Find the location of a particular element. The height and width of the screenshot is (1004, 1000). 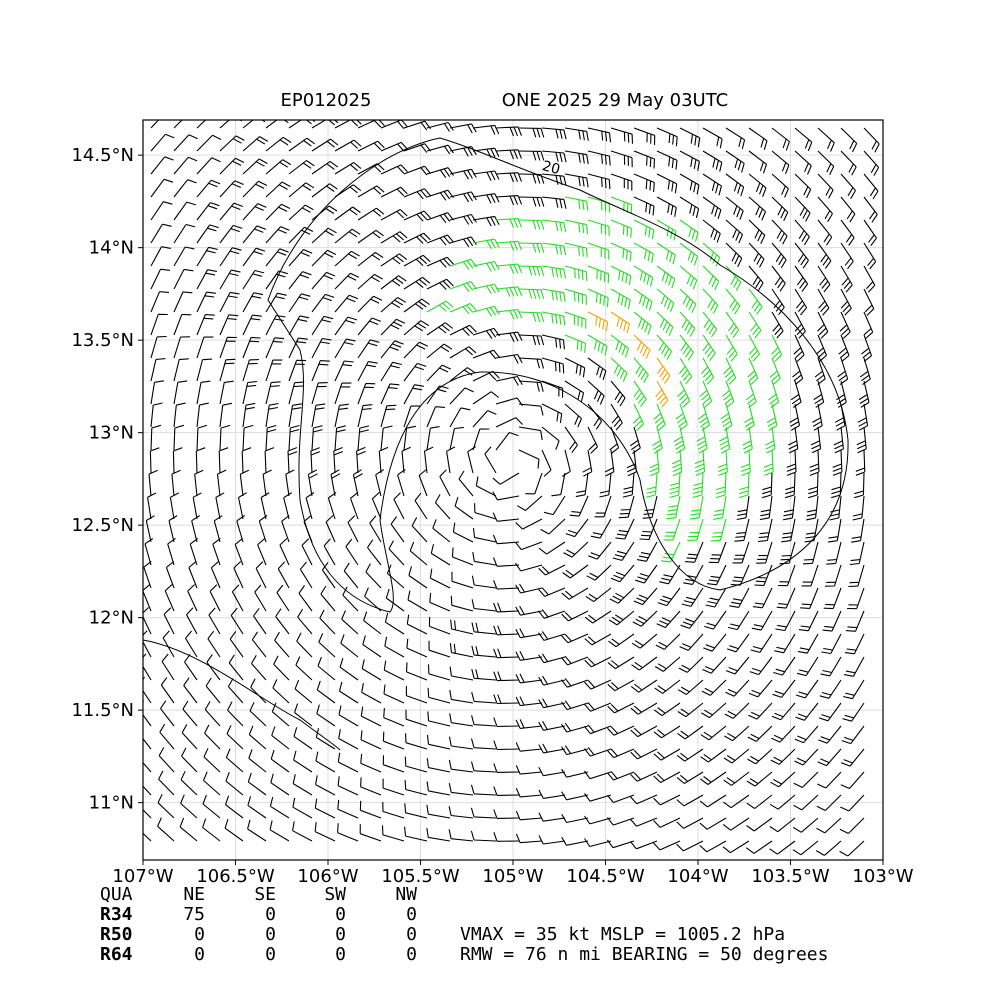

info-line: VMAX = 35 kt MSLP = 1005.2 hPa is located at coordinates (622, 934).